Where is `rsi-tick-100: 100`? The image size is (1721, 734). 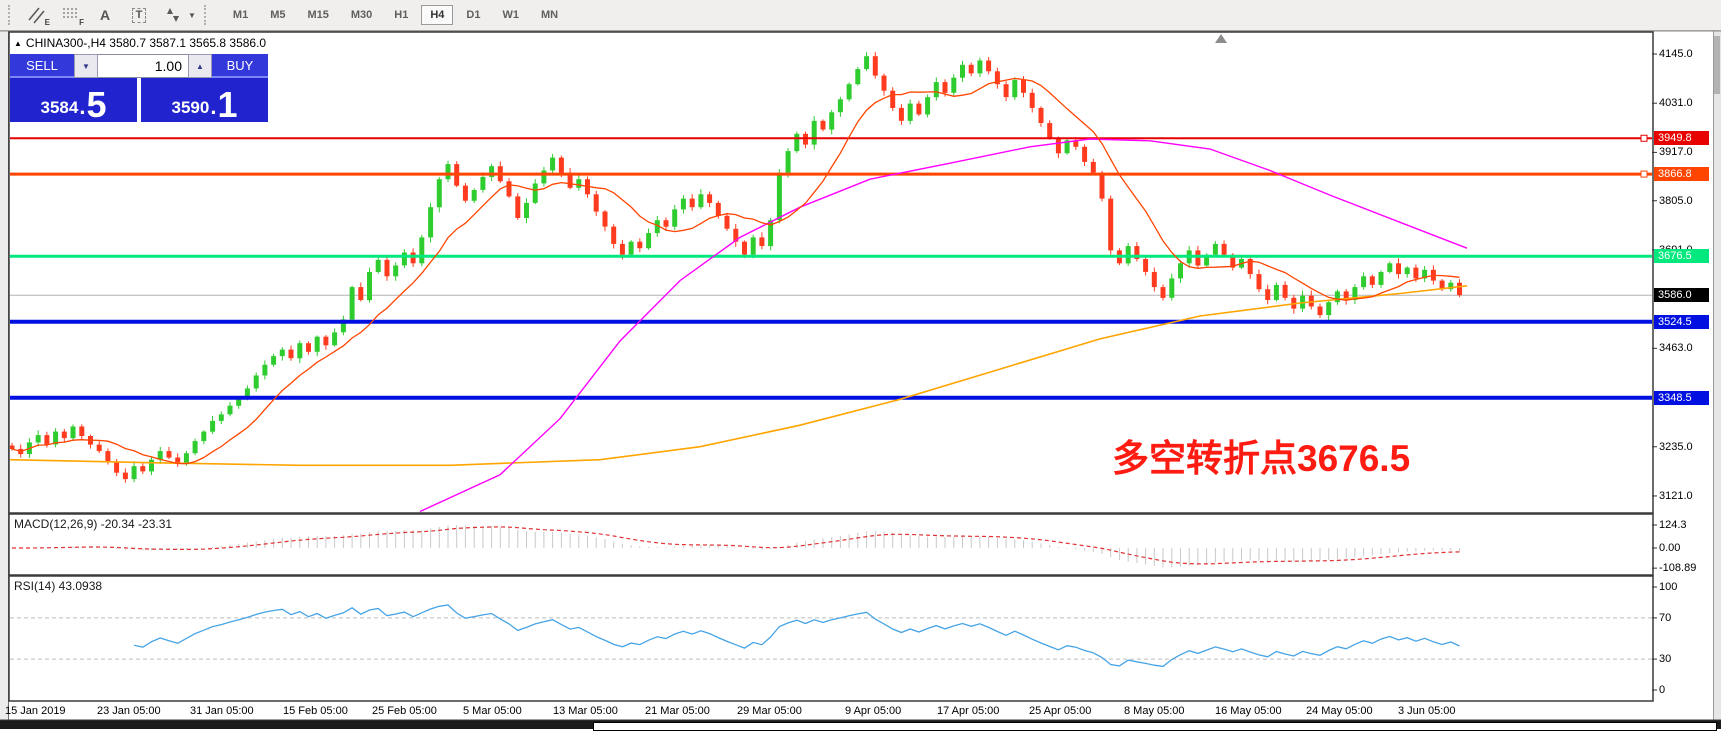 rsi-tick-100: 100 is located at coordinates (1668, 587).